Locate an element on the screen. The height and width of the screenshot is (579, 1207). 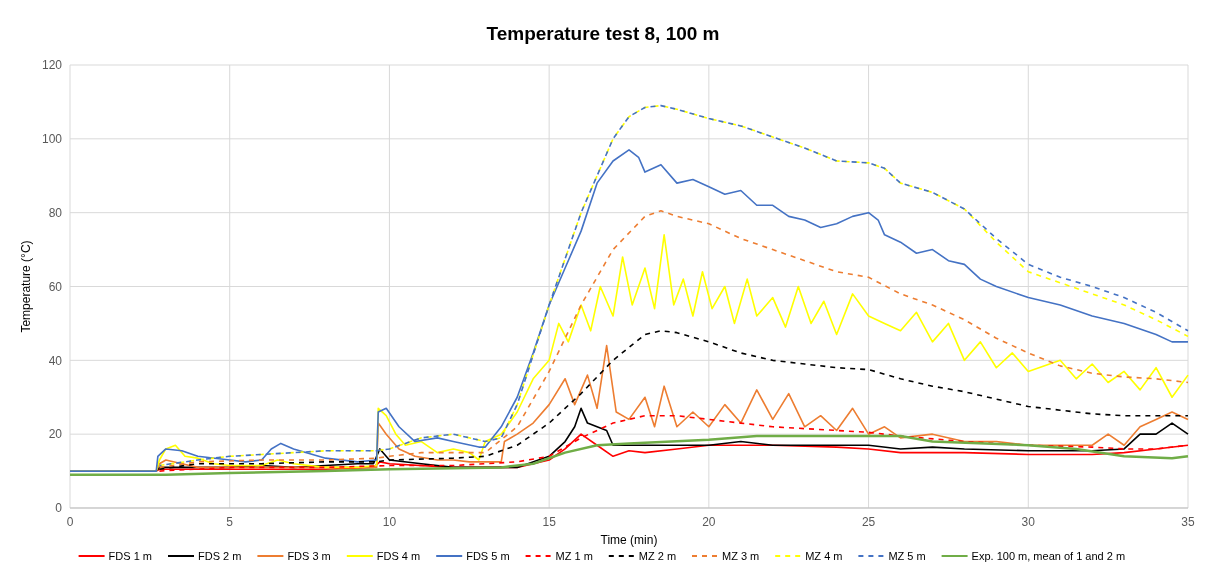
y-tick-label: 40 is located at coordinates (55, 360).